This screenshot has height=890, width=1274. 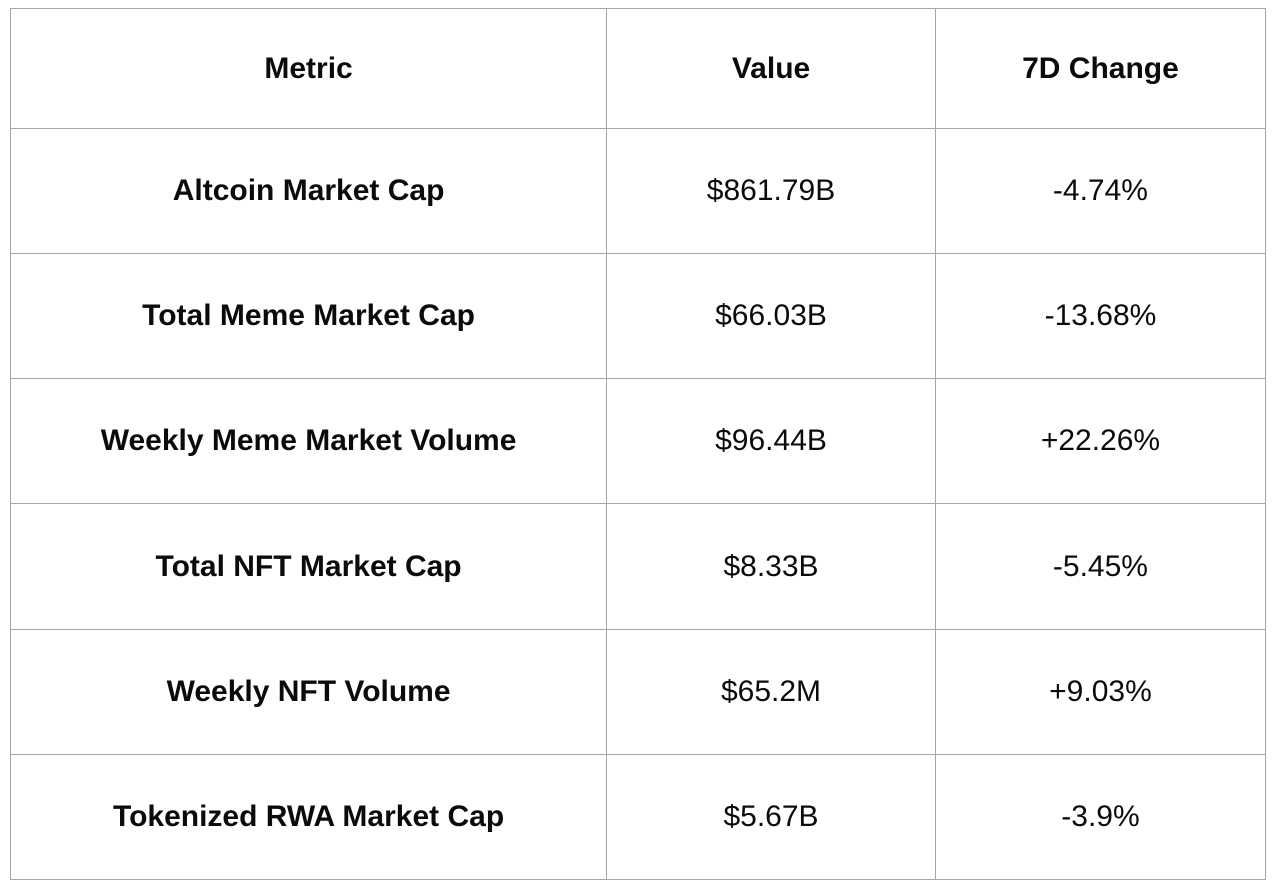 I want to click on change-cell: +9.03%, so click(x=1100, y=691).